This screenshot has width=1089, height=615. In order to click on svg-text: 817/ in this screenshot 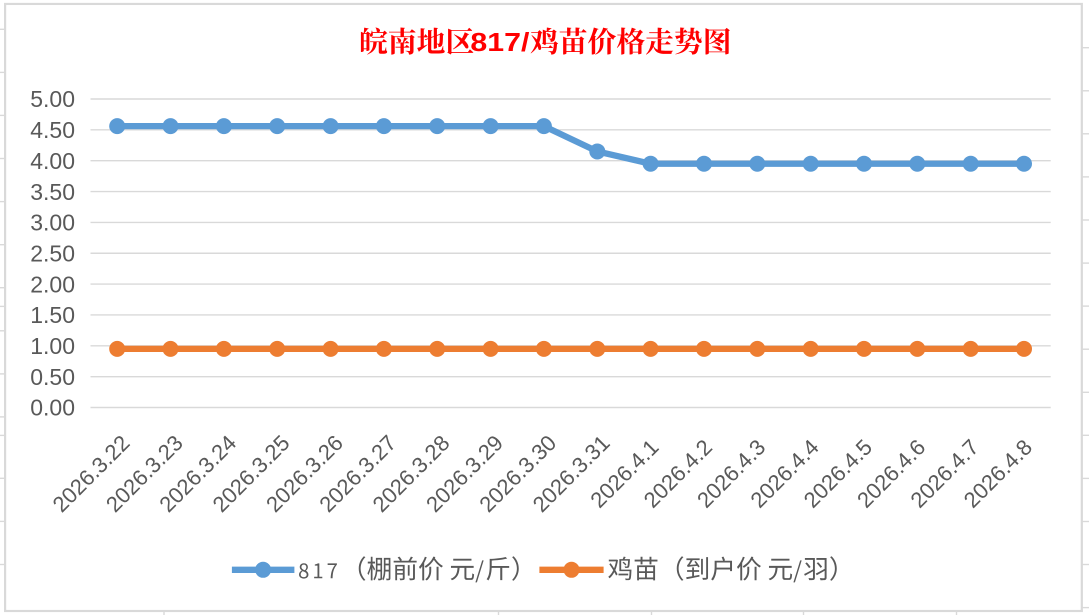, I will do `click(499, 43)`.